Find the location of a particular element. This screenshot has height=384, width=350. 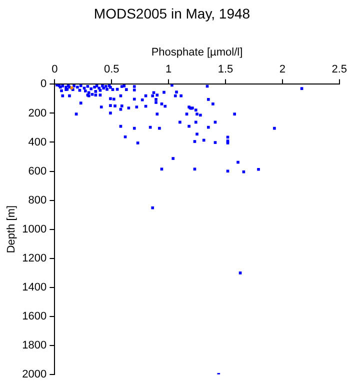

y-tick-label: 1800 is located at coordinates (34, 345).